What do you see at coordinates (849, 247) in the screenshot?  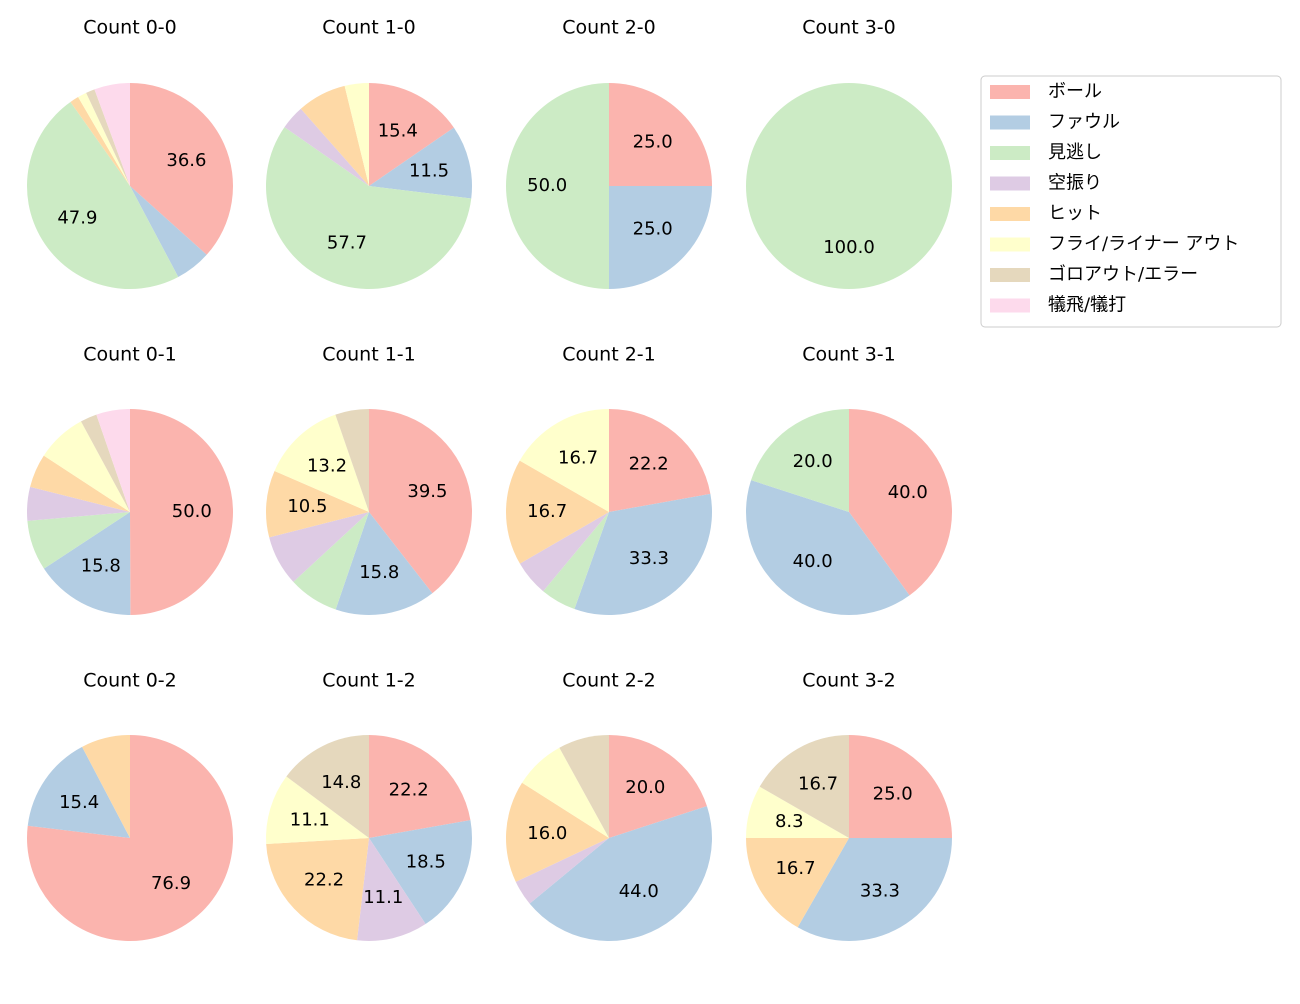 I see `slice-label: 100.0` at bounding box center [849, 247].